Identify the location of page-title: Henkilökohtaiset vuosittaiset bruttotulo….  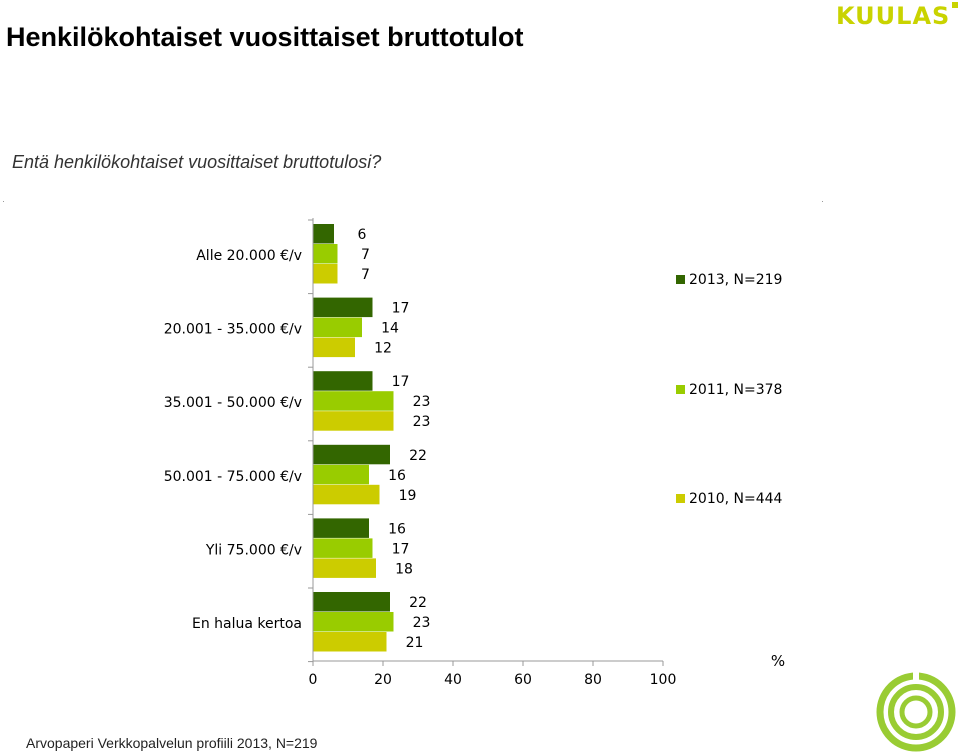
(265, 37).